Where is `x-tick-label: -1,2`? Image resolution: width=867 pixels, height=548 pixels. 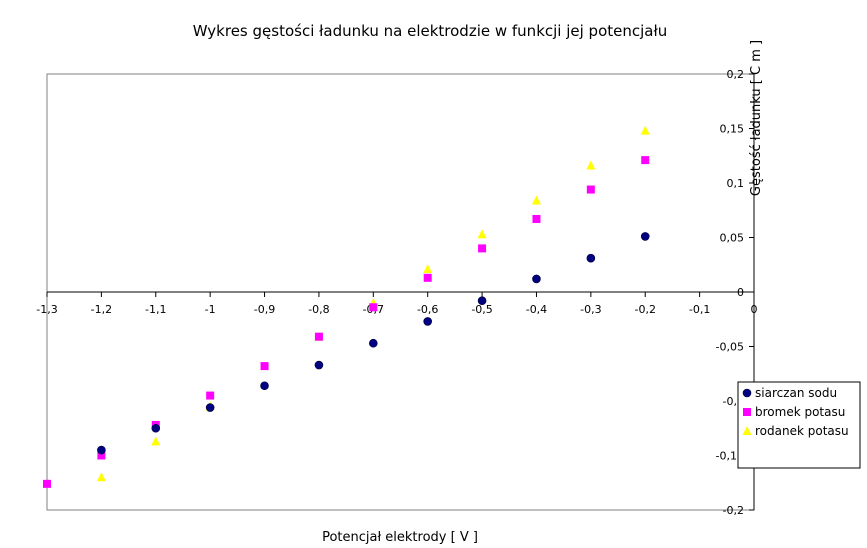 x-tick-label: -1,2 is located at coordinates (101, 309).